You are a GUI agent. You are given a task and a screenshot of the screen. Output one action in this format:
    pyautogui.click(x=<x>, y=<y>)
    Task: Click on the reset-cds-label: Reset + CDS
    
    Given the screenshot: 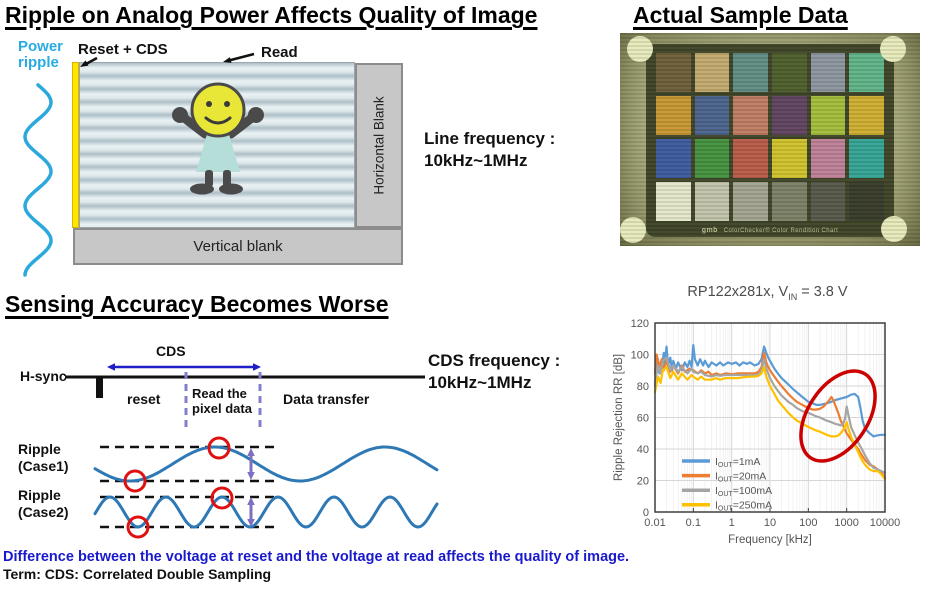 What is the action you would take?
    pyautogui.click(x=123, y=49)
    